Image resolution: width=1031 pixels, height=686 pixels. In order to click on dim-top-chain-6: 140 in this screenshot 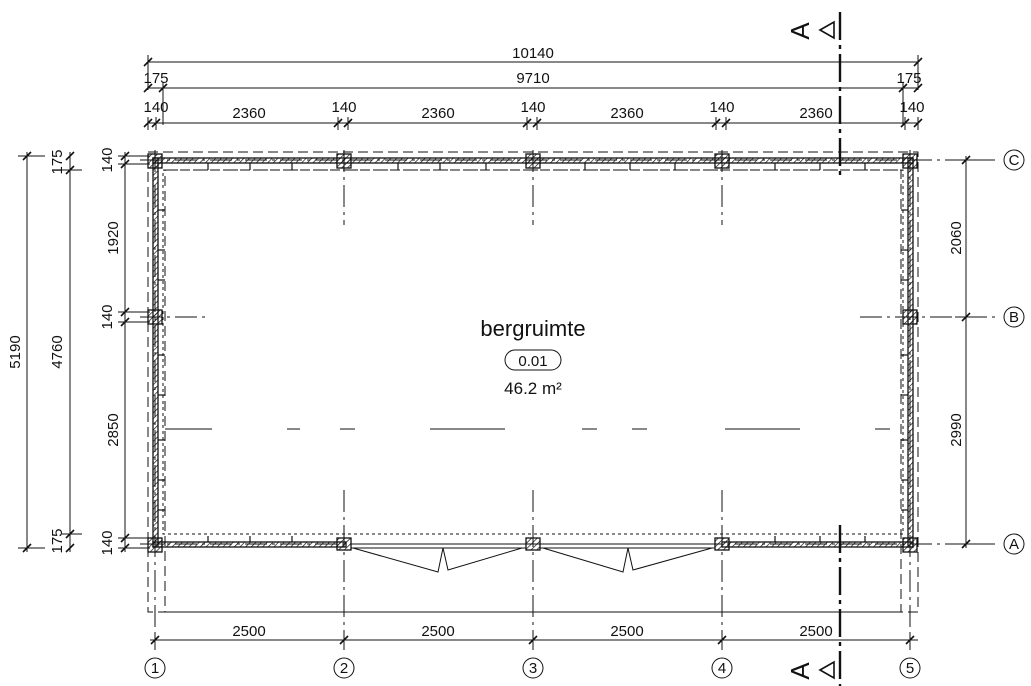, I will do `click(721, 107)`.